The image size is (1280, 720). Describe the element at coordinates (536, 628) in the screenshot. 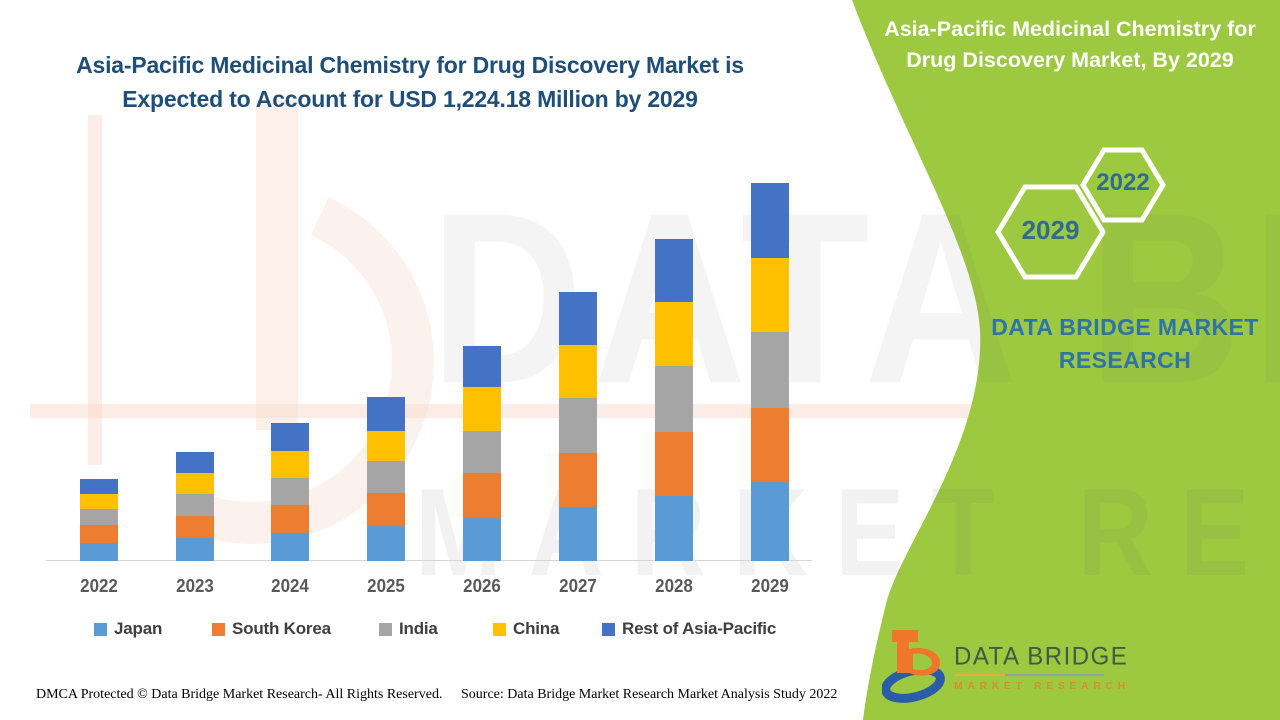

I see `legend-label-china: China` at that location.